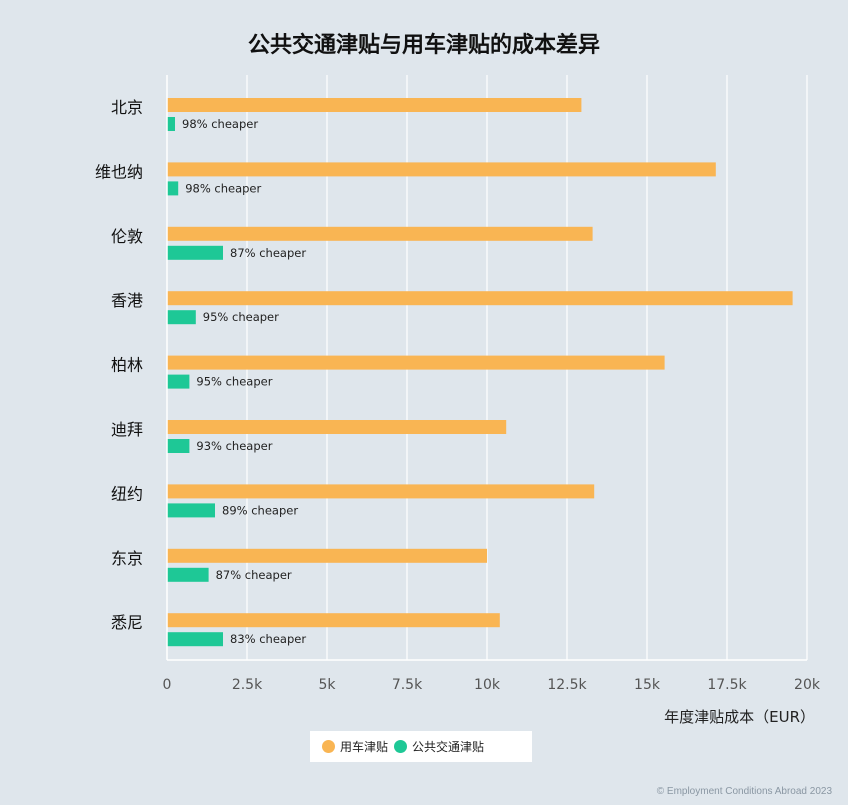  What do you see at coordinates (234, 446) in the screenshot?
I see `savings-annotation: 93% cheaper` at bounding box center [234, 446].